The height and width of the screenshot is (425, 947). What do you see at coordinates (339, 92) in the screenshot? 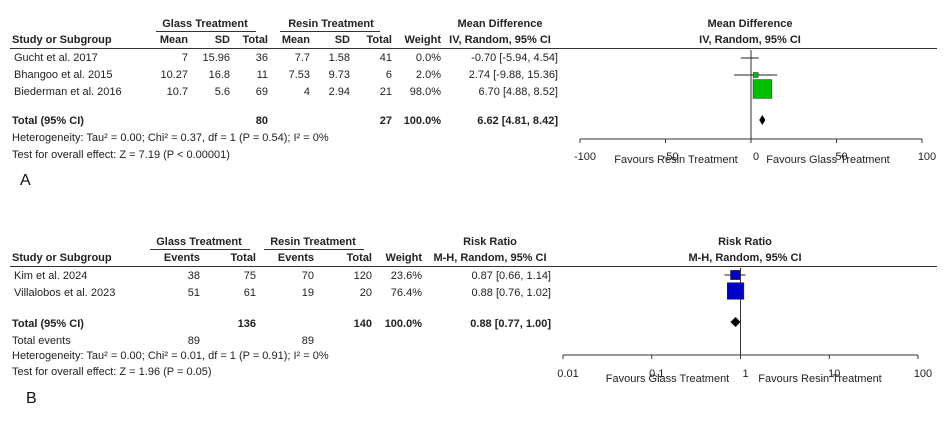
I see `table-cell: 2.94` at bounding box center [339, 92].